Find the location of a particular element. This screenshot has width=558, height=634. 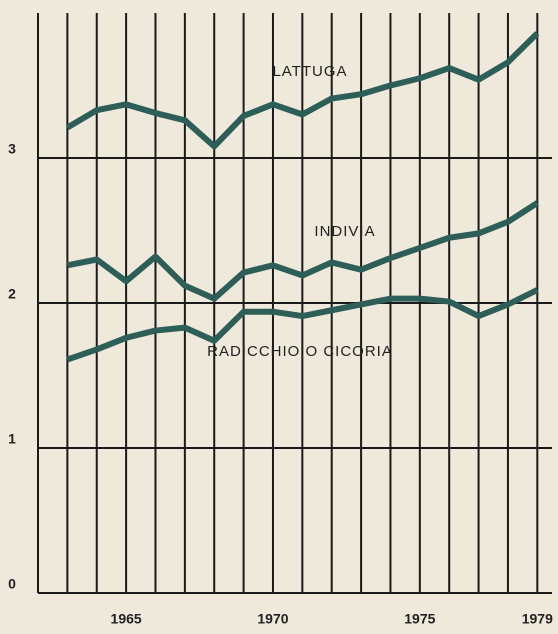

y-tick-label: 2 is located at coordinates (12, 294).